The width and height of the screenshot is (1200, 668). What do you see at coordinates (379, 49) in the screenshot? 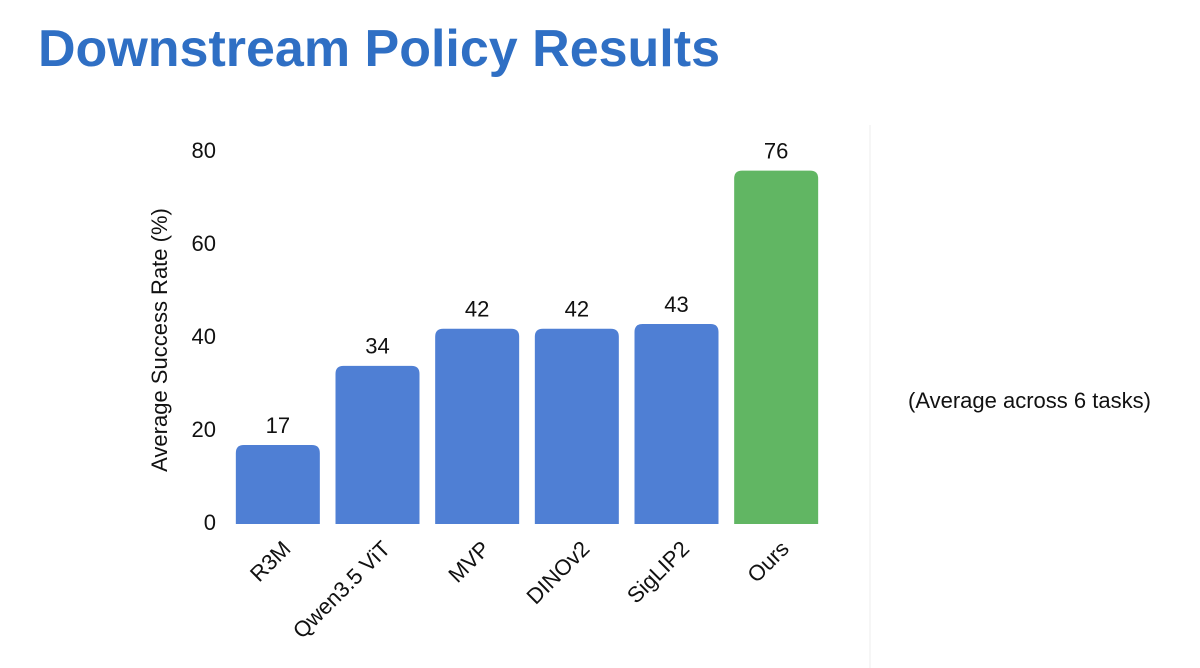
I see `slide-title: Downstream Policy Results` at bounding box center [379, 49].